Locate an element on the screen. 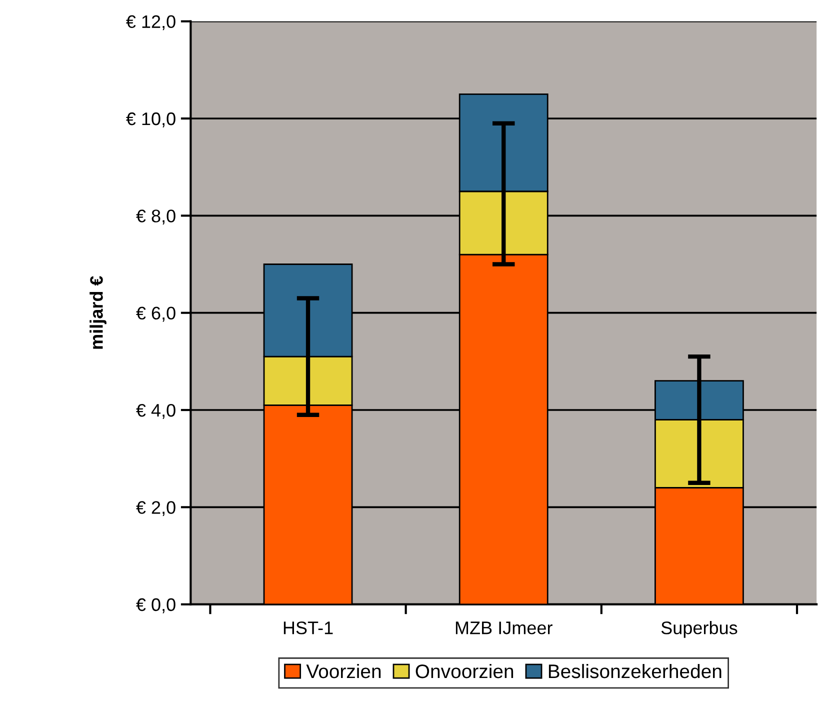  x-tick-label: Superbus is located at coordinates (699, 629).